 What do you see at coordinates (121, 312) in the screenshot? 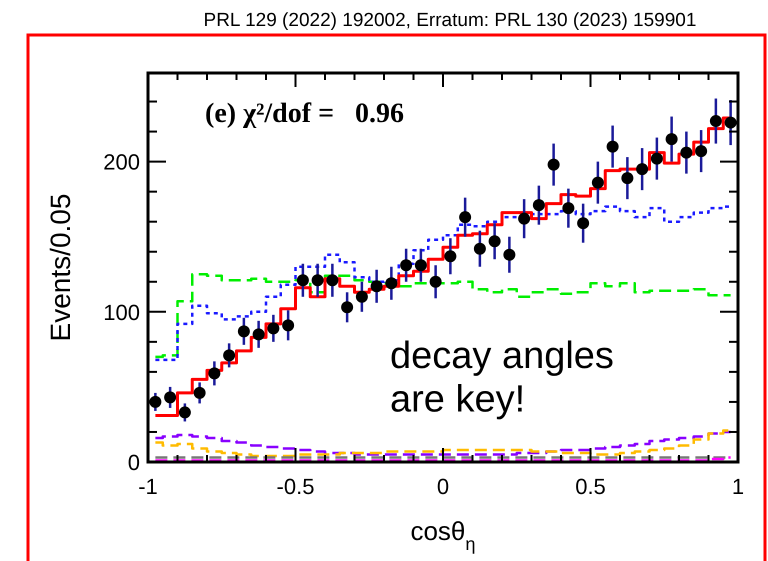
I see `y-tick-label: 100` at bounding box center [121, 312].